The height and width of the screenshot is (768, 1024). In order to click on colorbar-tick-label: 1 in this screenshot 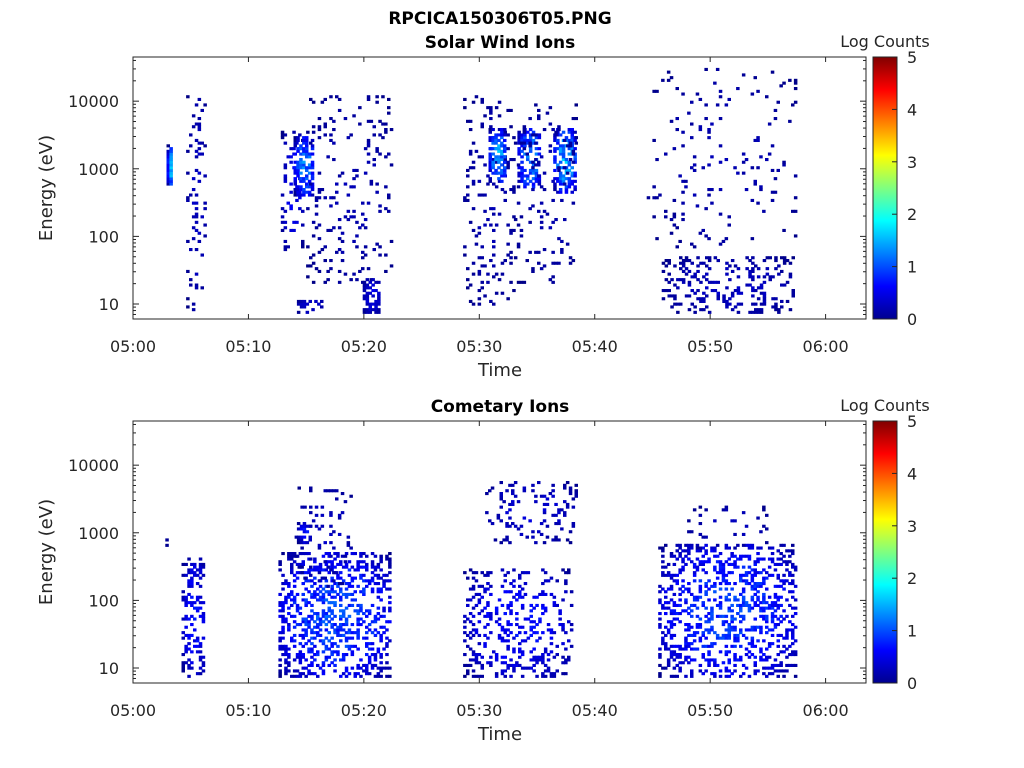, I will do `click(912, 267)`.